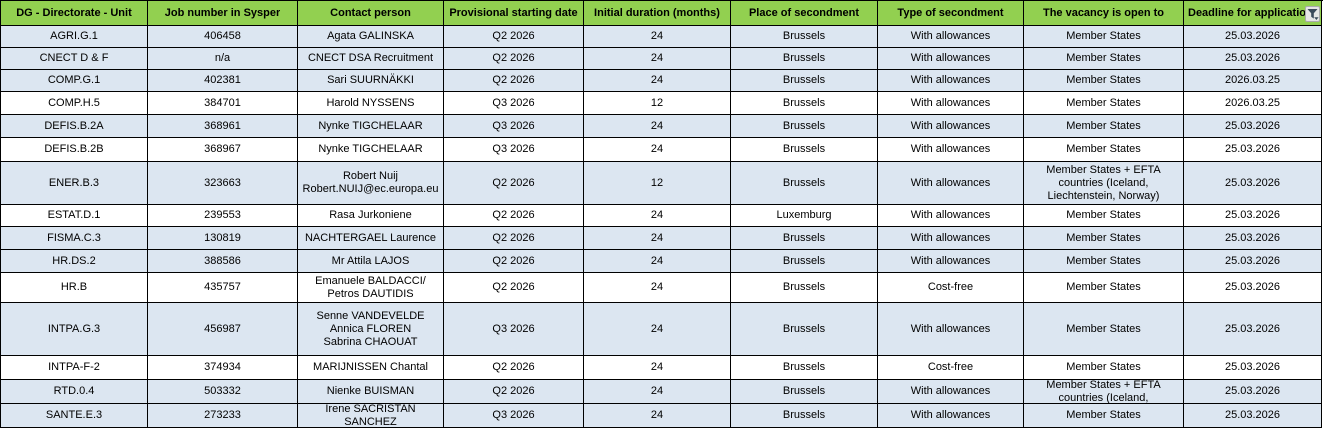  I want to click on cell-dg-unit: DEFIS.B.2A, so click(74, 126).